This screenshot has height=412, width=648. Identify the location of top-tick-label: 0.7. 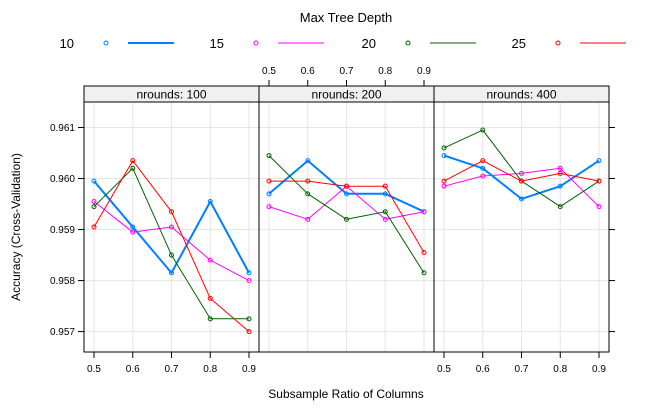
(347, 71).